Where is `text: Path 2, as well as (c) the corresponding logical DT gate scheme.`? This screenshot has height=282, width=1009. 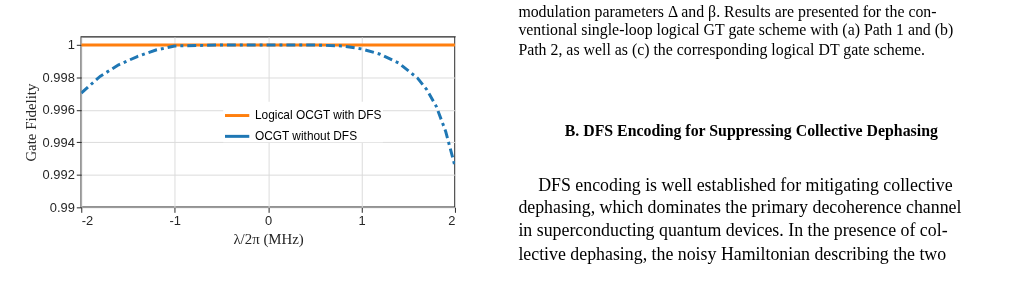 text: Path 2, as well as (c) the corresponding logical DT gate scheme. is located at coordinates (722, 49).